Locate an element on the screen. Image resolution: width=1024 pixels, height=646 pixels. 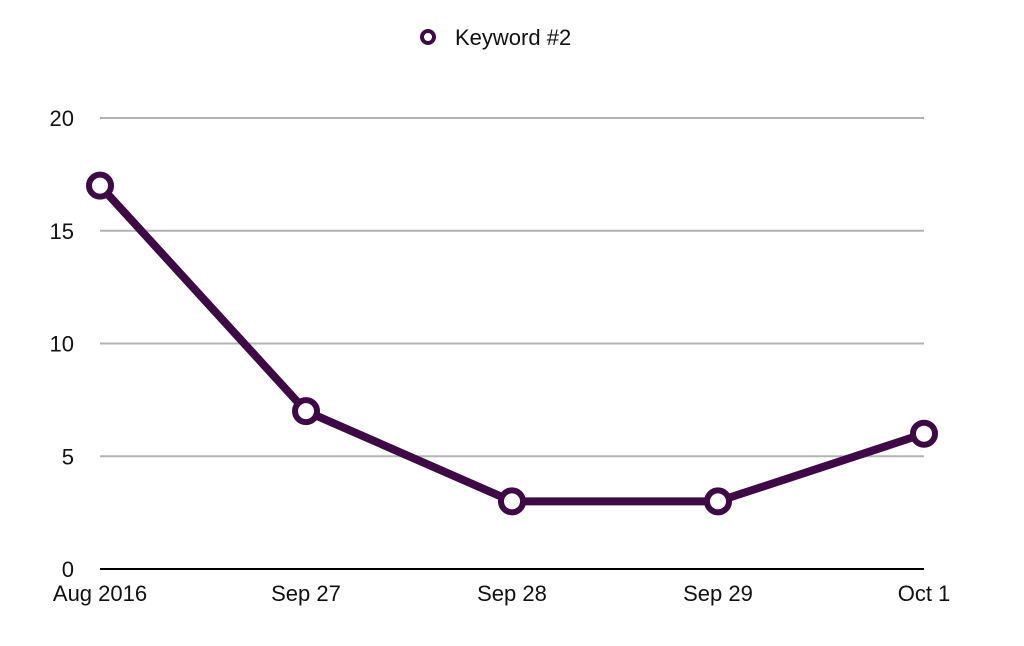
x-tick-label-2: Sep 28 is located at coordinates (512, 593).